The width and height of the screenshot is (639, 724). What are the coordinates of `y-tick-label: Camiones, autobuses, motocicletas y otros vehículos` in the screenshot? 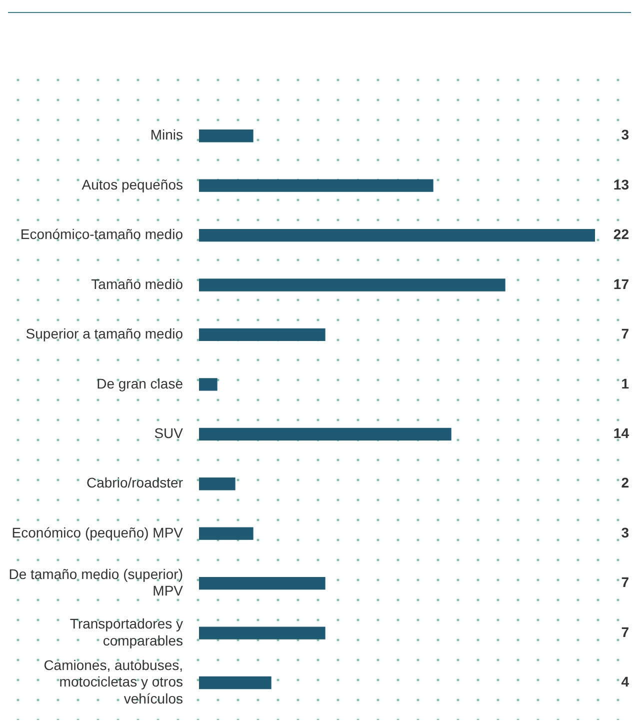 It's located at (113, 681).